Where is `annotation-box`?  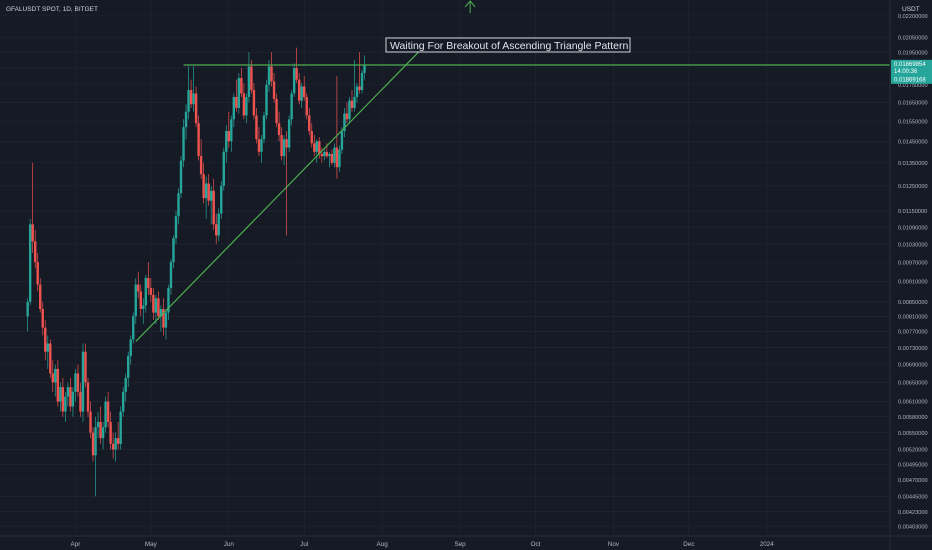 annotation-box is located at coordinates (508, 45).